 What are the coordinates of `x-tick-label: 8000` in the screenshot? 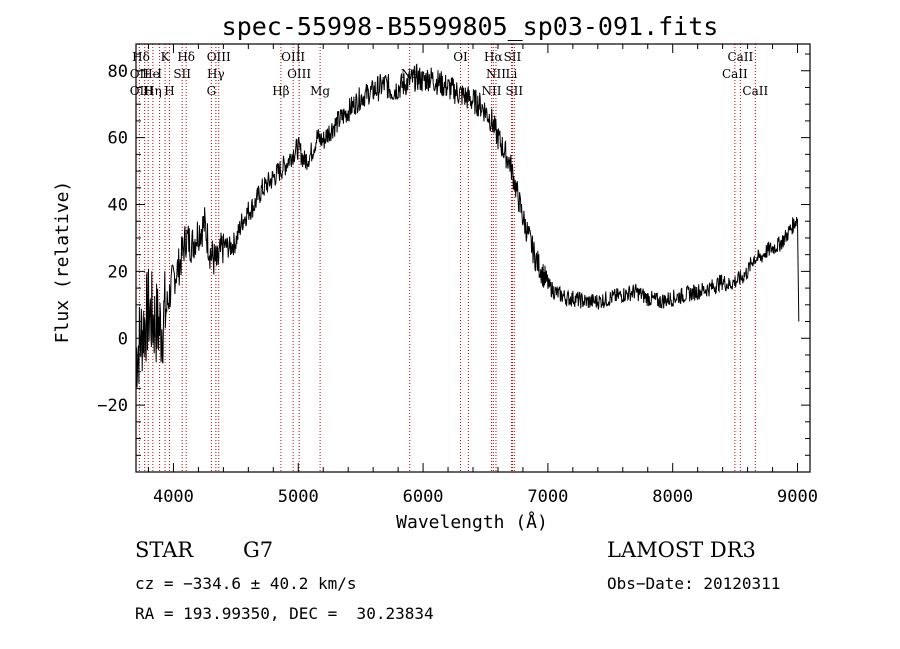 It's located at (672, 497).